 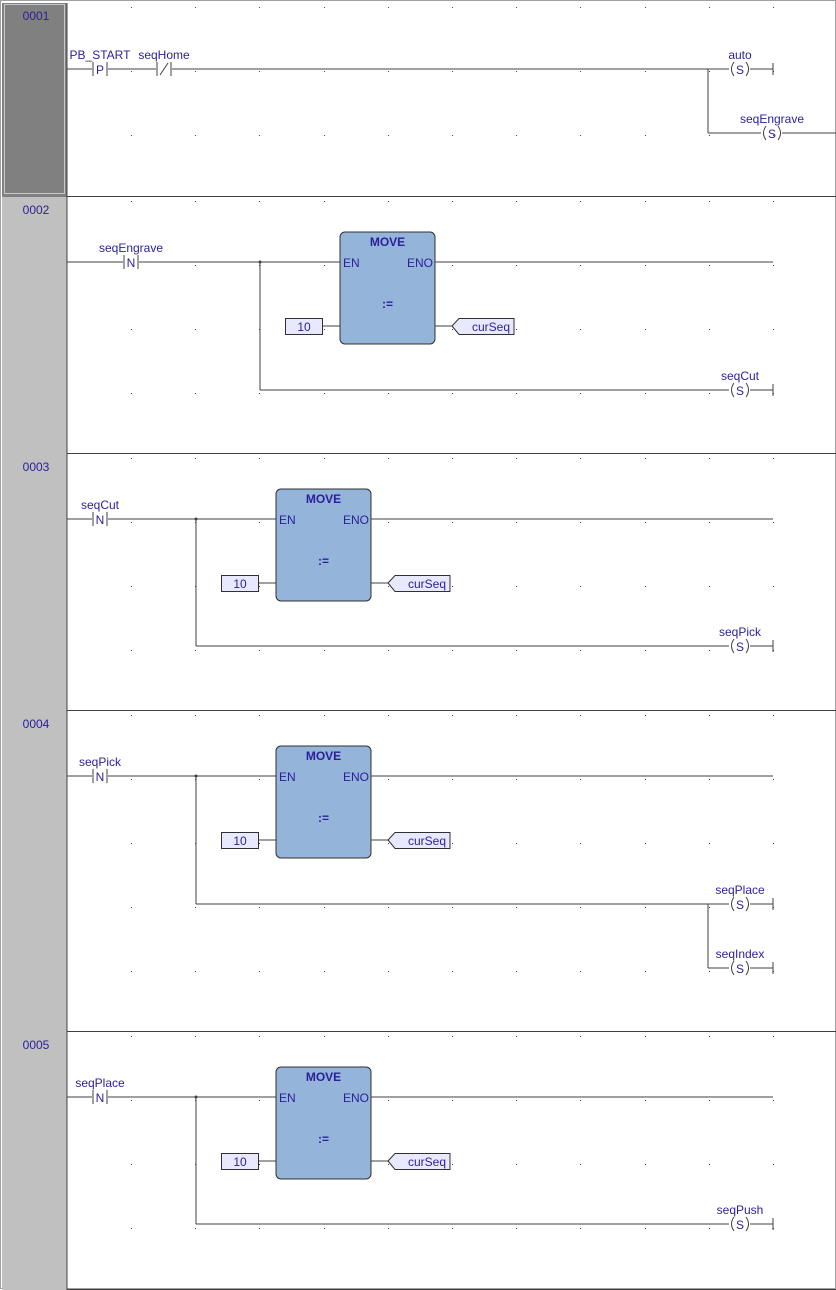 I want to click on coil-type: S, so click(x=740, y=391).